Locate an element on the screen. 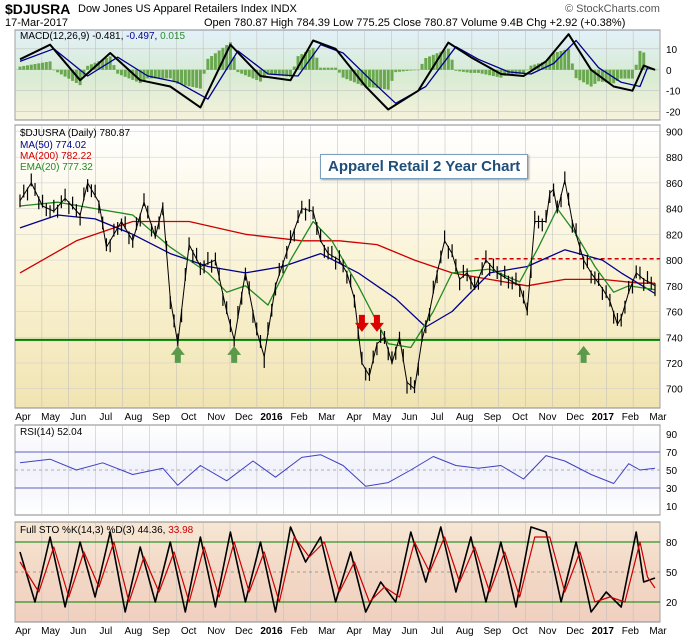 The height and width of the screenshot is (639, 700). price-tick-label: 900 is located at coordinates (674, 132).